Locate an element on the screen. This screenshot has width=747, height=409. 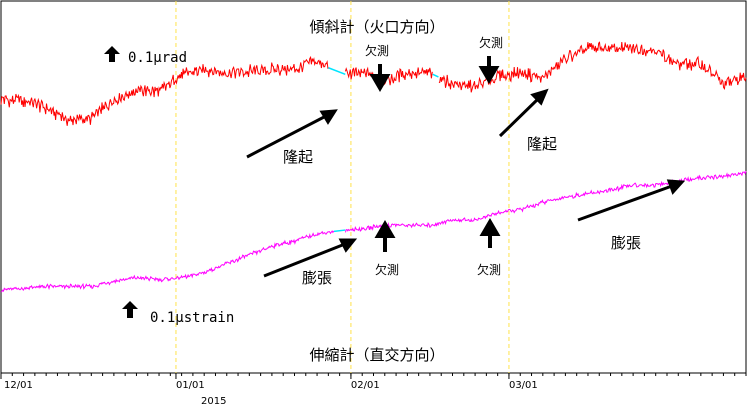
strain-scale-indicator: 0.1μstrain is located at coordinates (178, 313).